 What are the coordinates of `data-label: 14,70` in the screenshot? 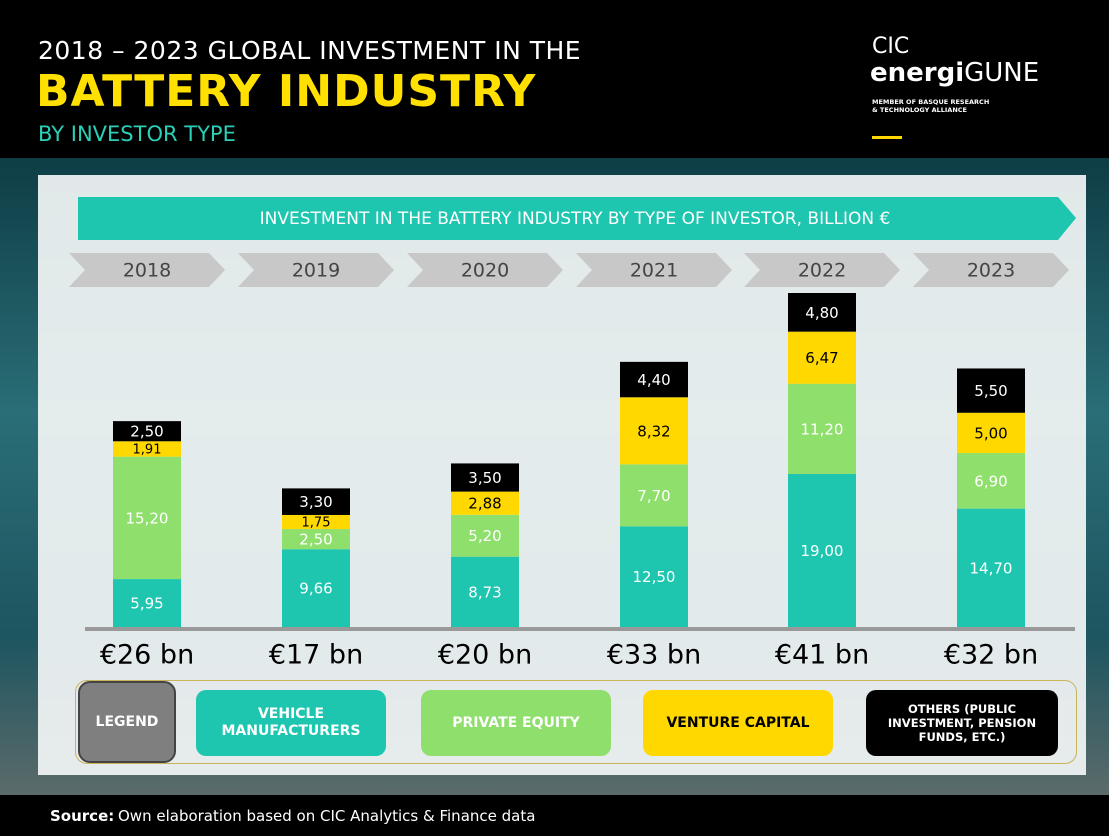 It's located at (991, 568).